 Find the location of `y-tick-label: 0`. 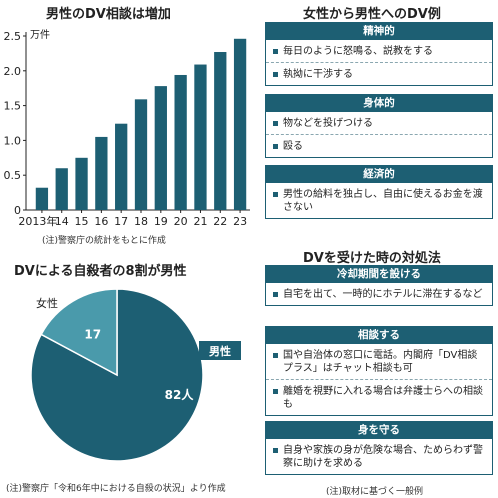

y-tick-label: 0 is located at coordinates (17, 210).